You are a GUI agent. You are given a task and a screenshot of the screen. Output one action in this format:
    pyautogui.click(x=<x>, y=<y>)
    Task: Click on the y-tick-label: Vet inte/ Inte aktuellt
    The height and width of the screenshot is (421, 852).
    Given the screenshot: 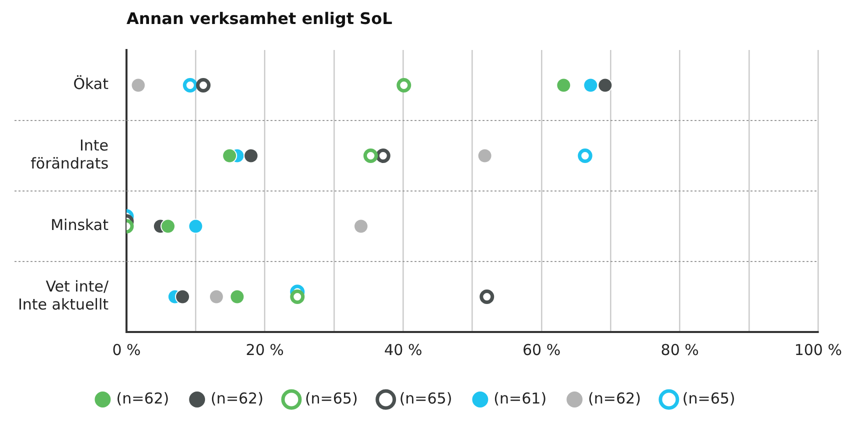 What is the action you would take?
    pyautogui.click(x=64, y=296)
    